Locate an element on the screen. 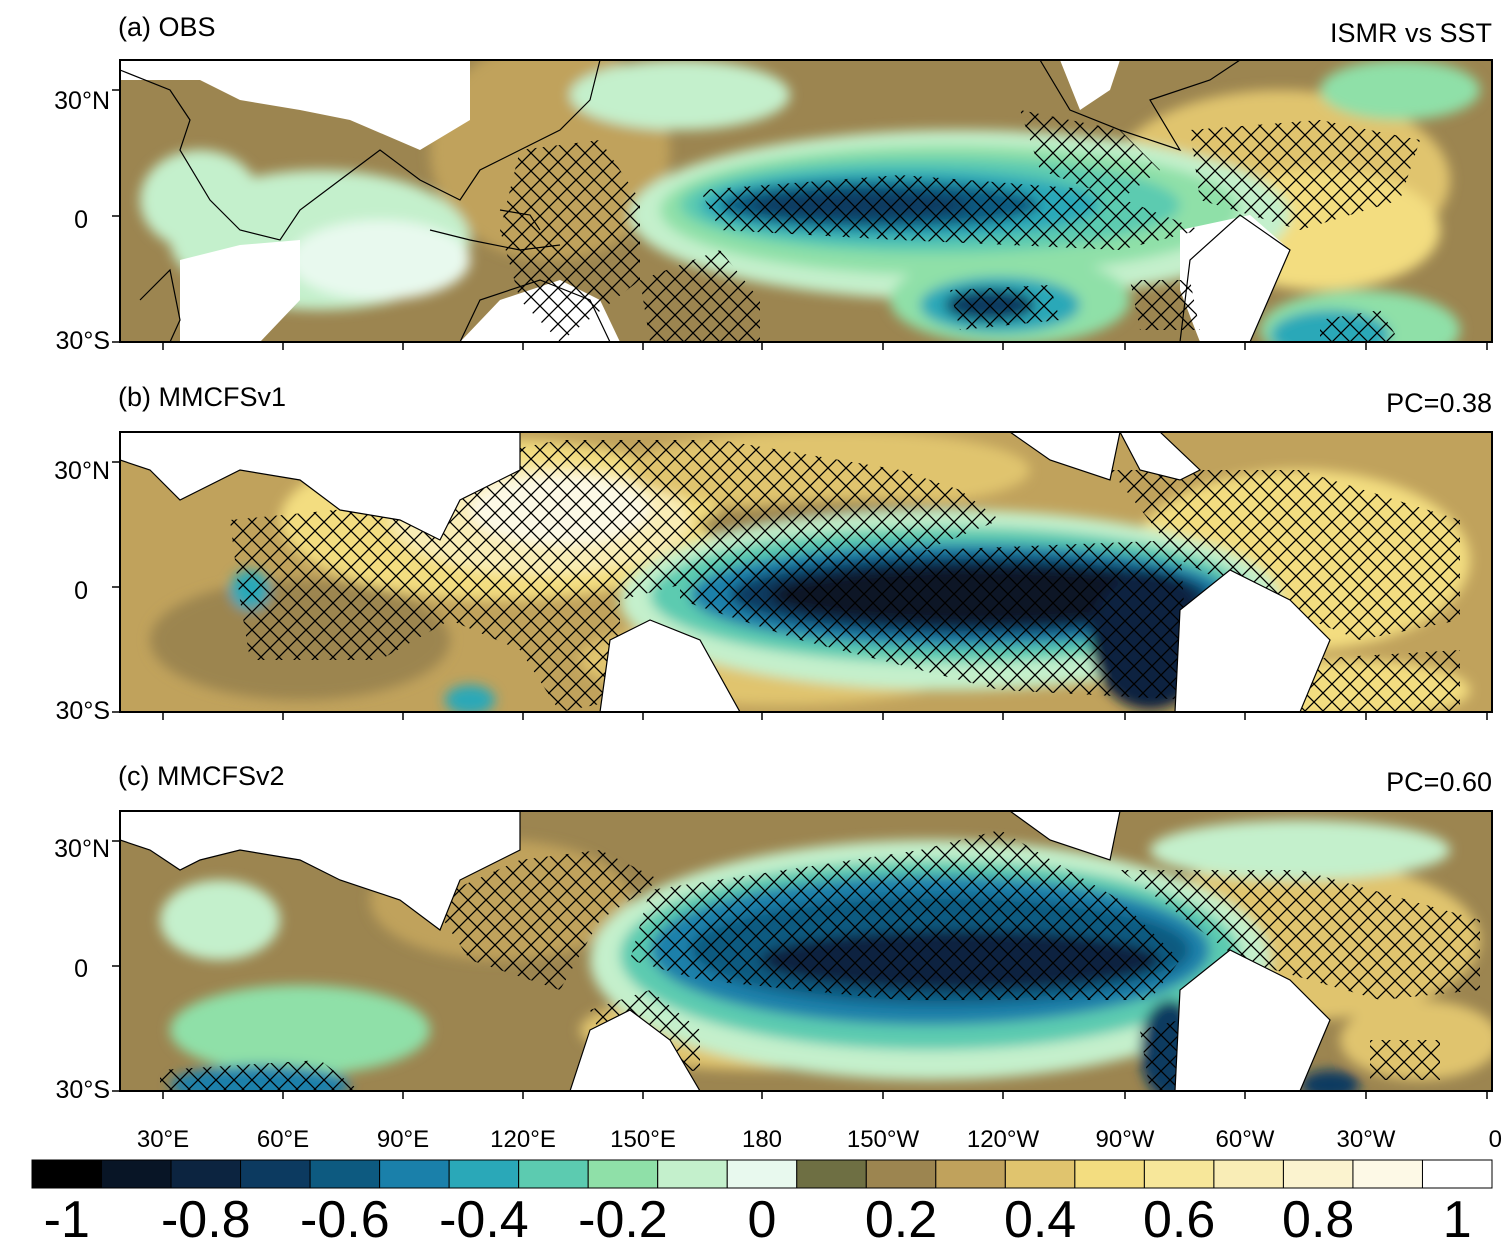 This screenshot has width=1508, height=1255. colorbar-label: 0 is located at coordinates (762, 1220).